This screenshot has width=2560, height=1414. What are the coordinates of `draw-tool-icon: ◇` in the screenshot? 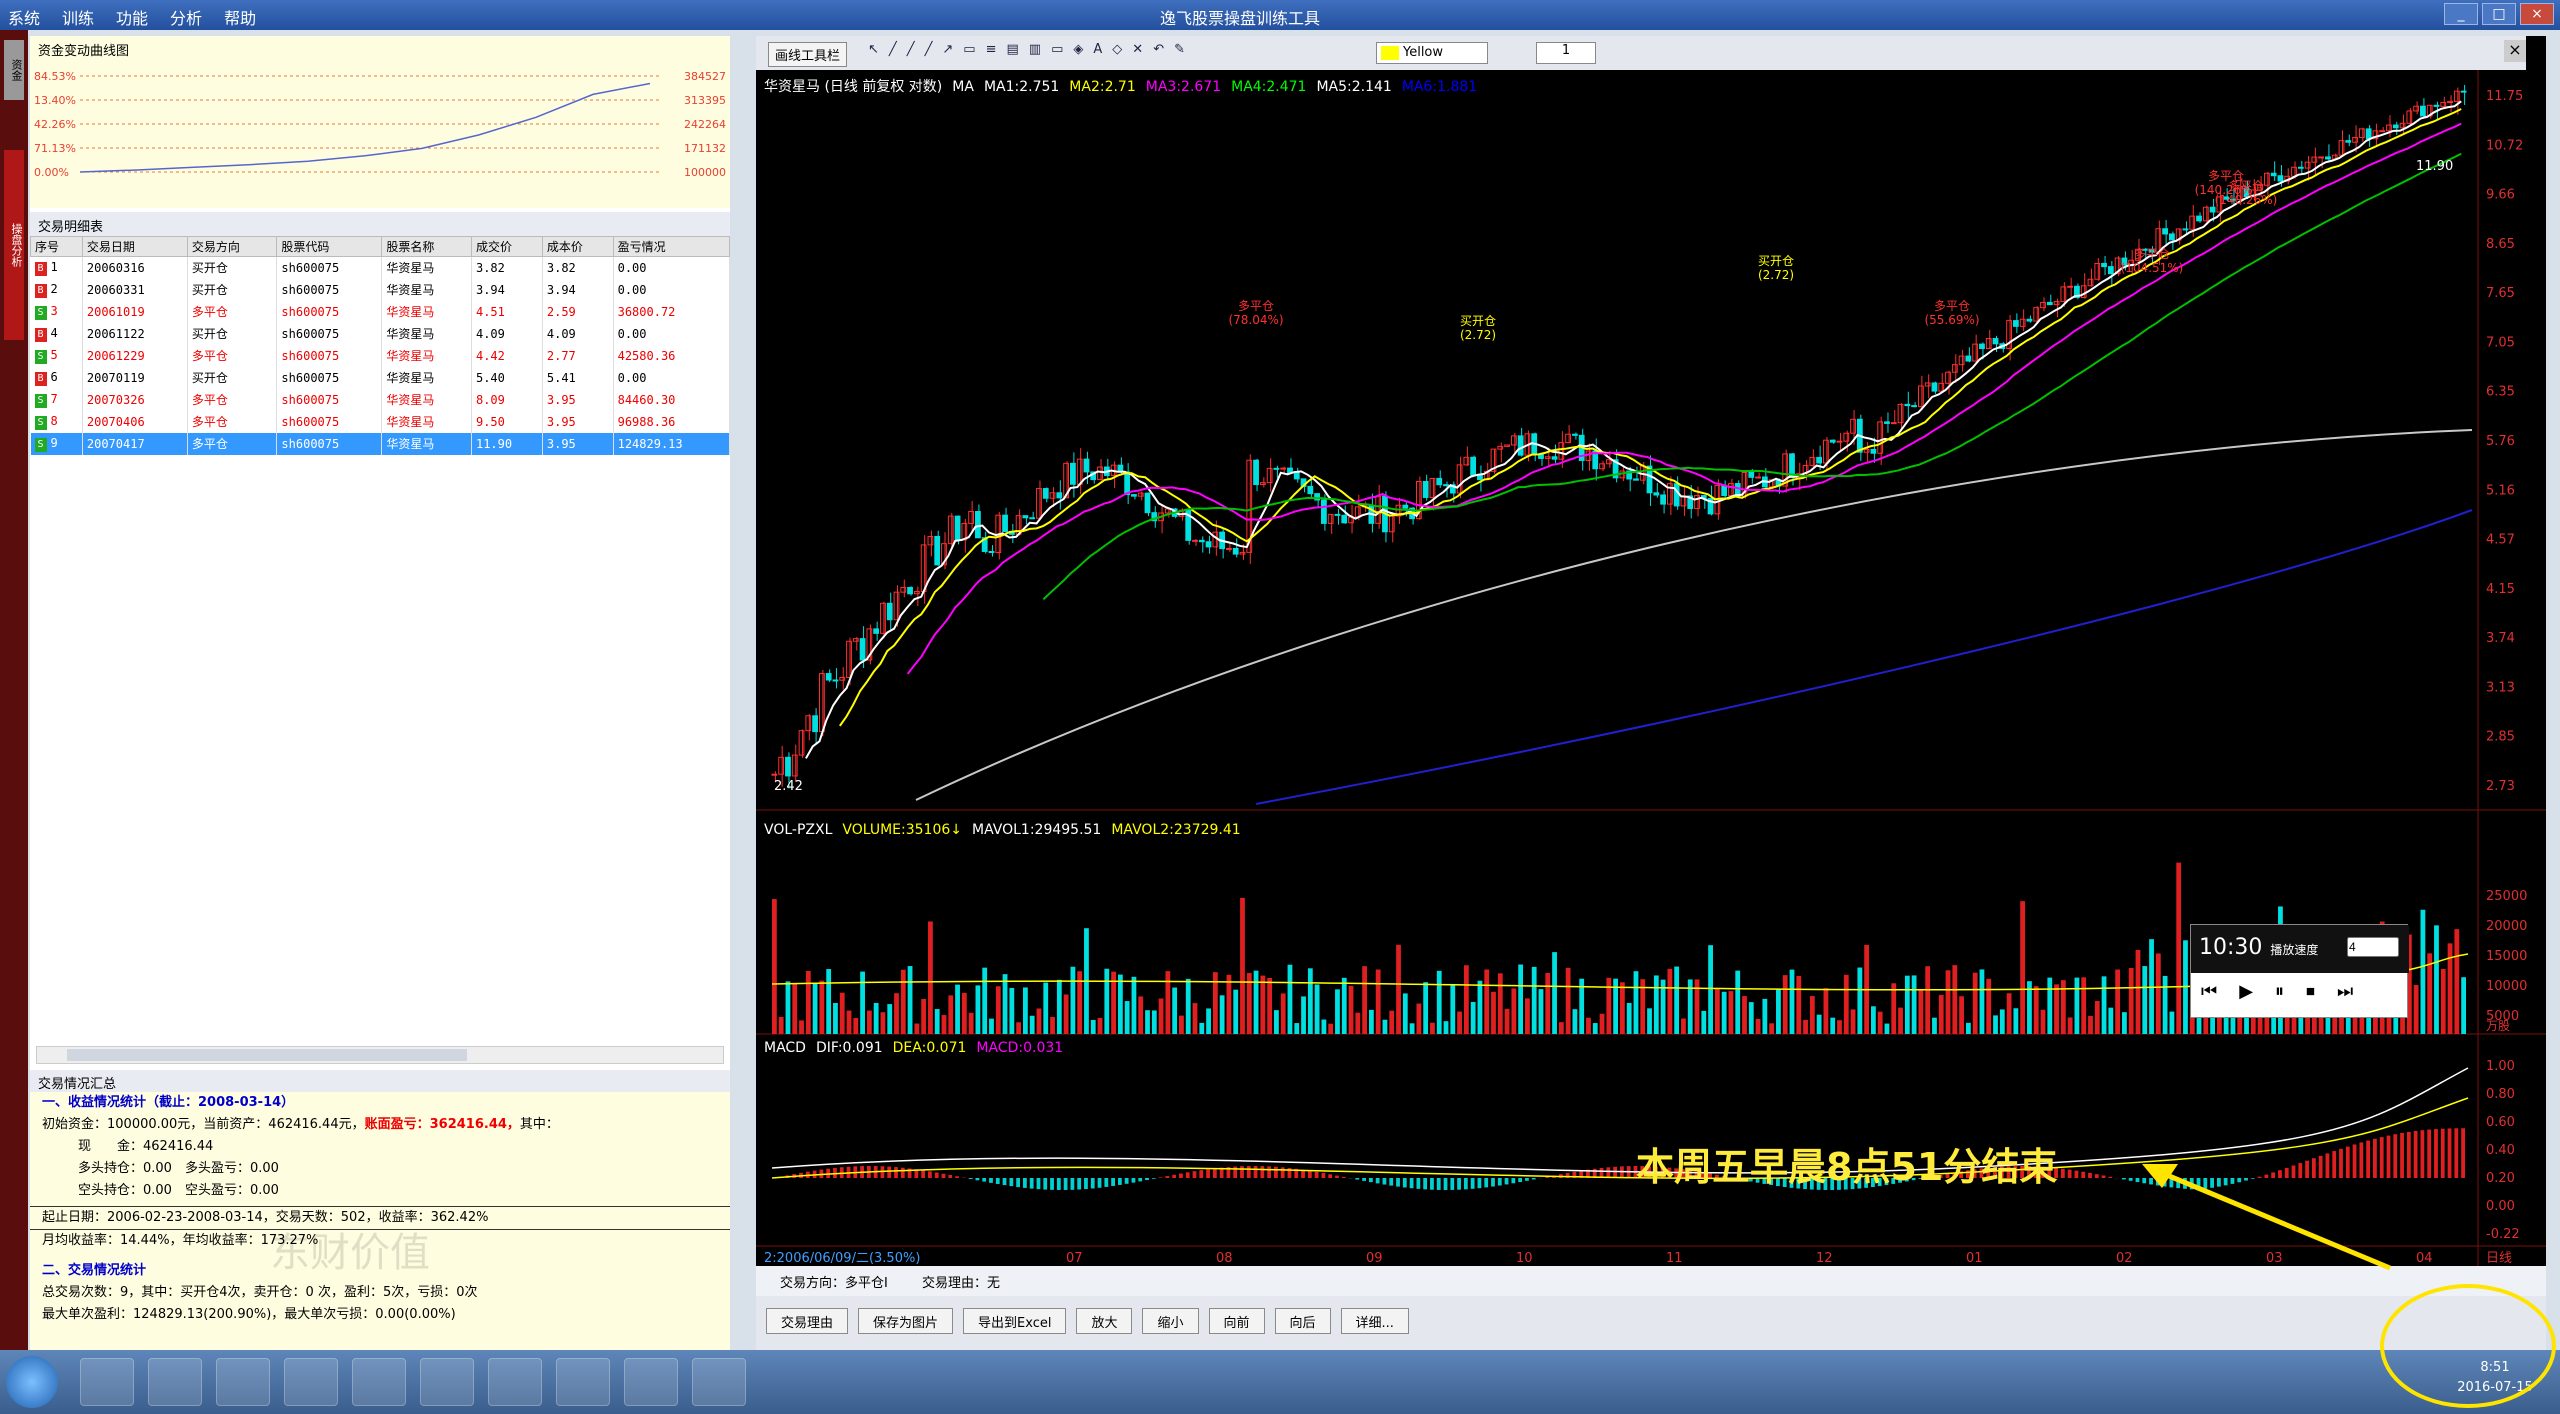 It's located at (1117, 49).